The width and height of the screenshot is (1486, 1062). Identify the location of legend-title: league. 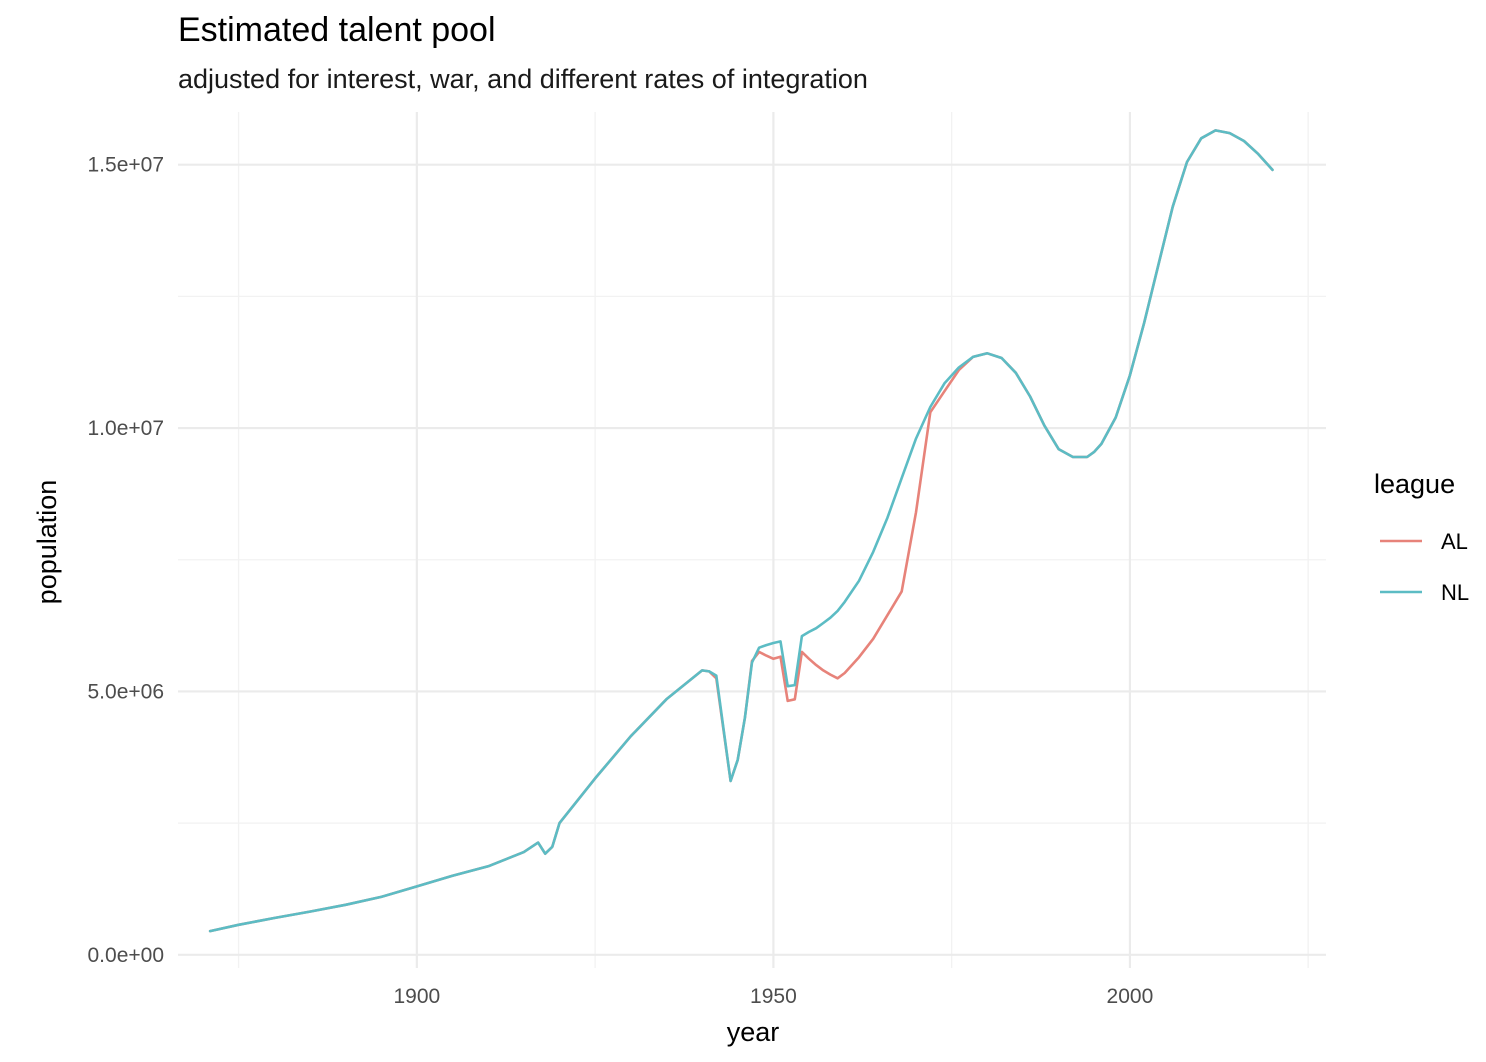
(1414, 484).